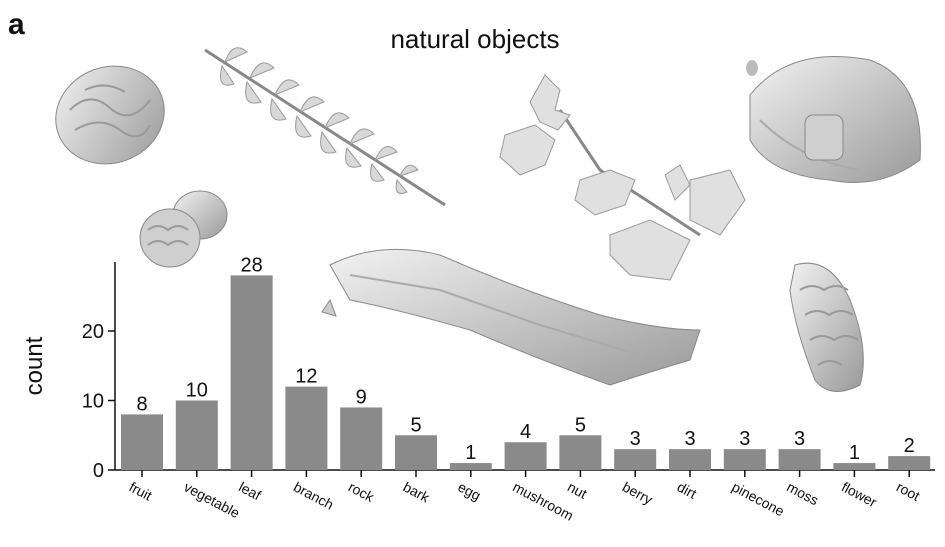 The height and width of the screenshot is (547, 945). Describe the element at coordinates (313, 496) in the screenshot. I see `x-tick-label-branch: branch` at that location.